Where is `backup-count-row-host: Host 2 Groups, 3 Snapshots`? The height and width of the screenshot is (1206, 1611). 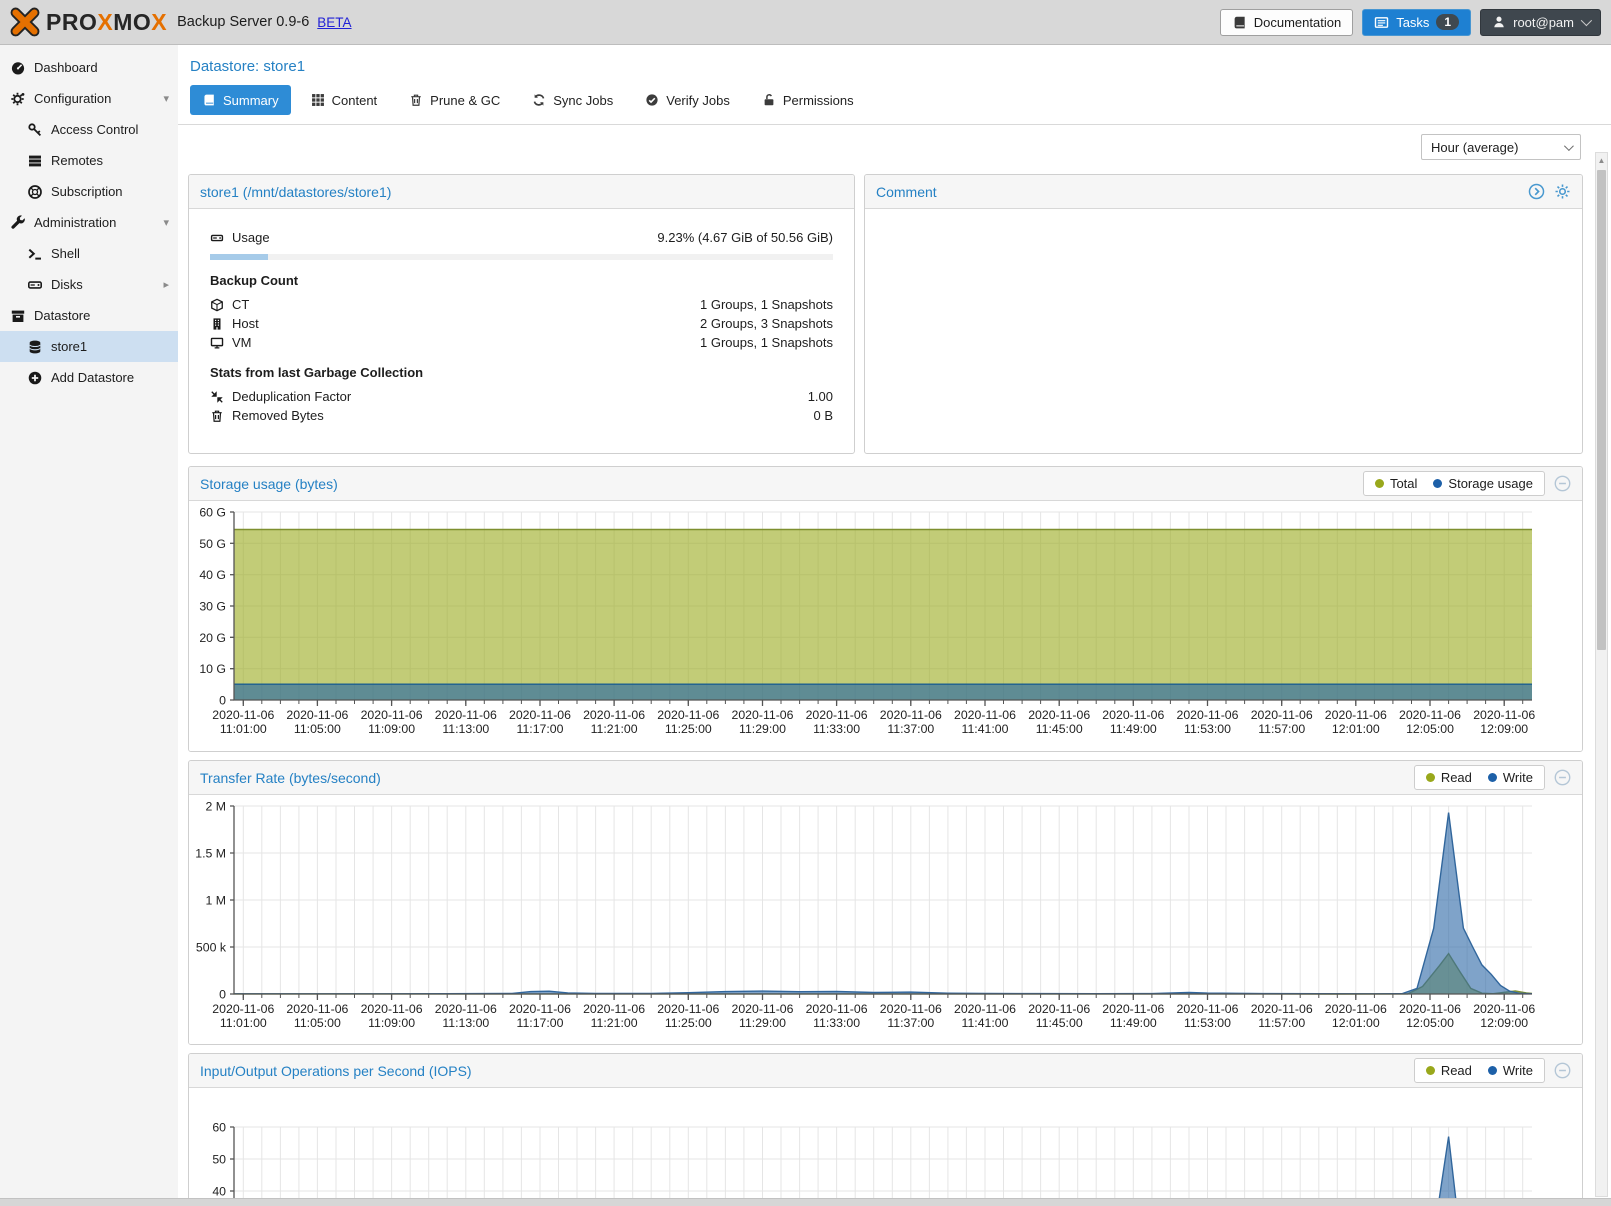 backup-count-row-host: Host 2 Groups, 3 Snapshots is located at coordinates (521, 323).